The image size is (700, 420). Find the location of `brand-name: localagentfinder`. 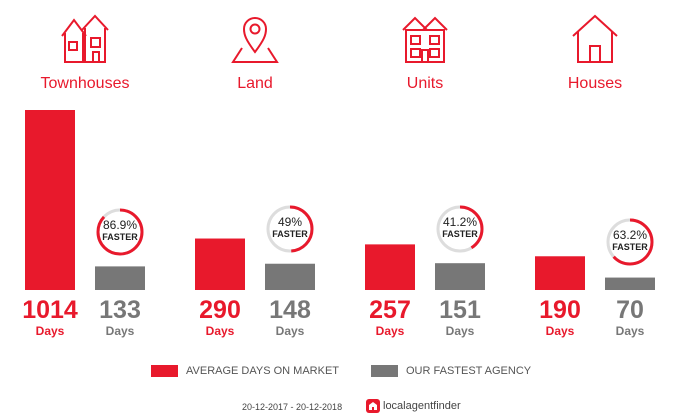

brand-name: localagentfinder is located at coordinates (422, 406).